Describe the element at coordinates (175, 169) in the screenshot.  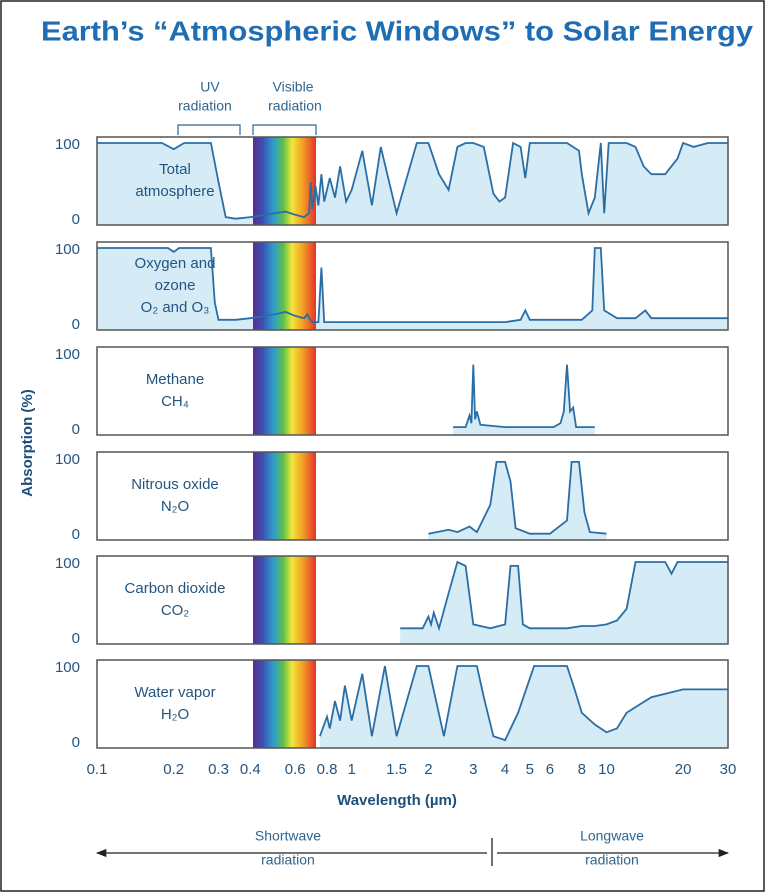
I see `panel-label: Total` at that location.